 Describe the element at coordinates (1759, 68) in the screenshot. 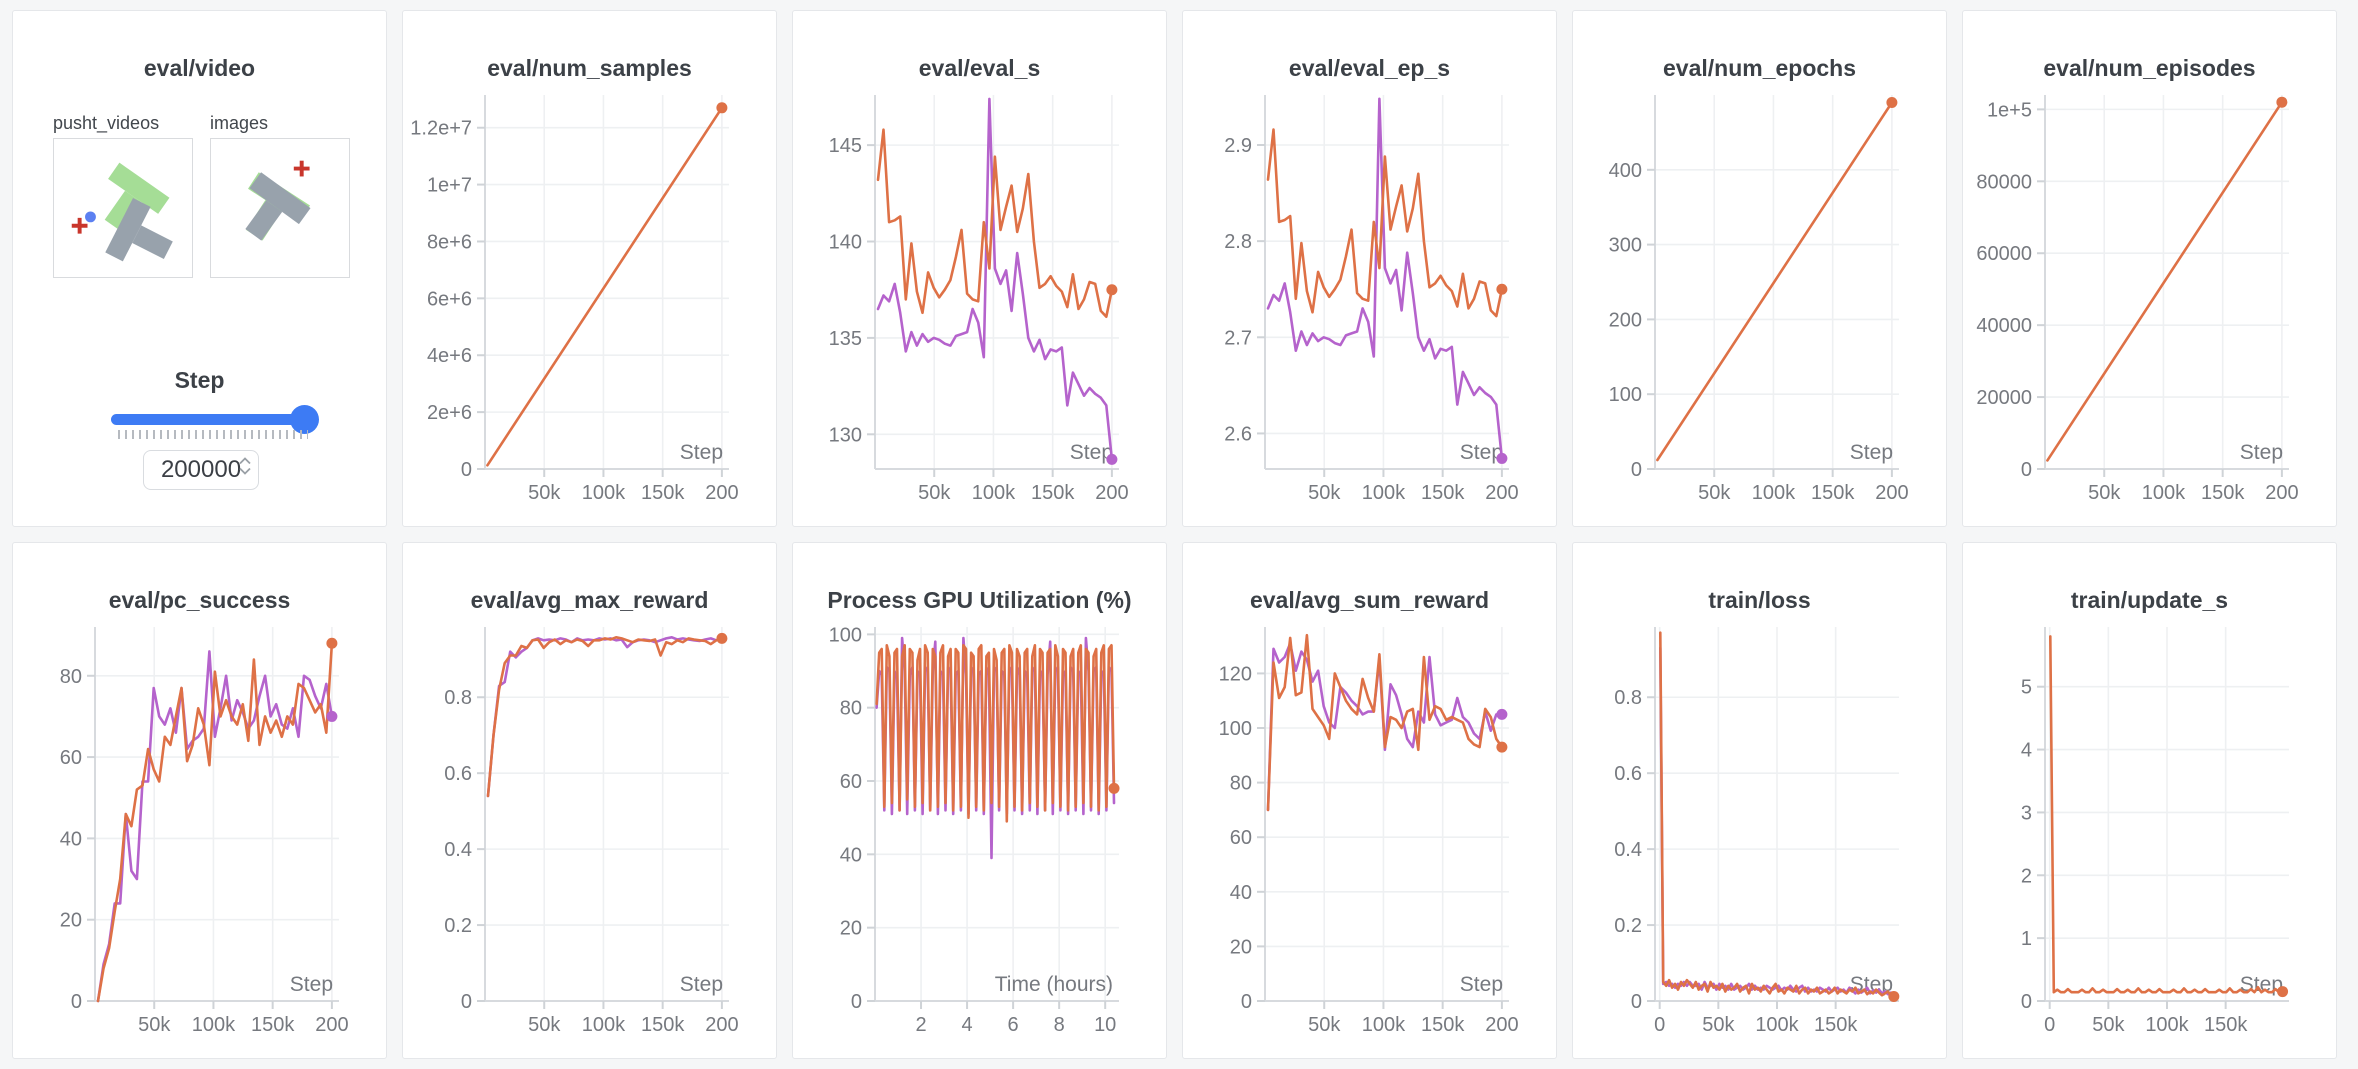

I see `chart-title: eval/num_epochs` at that location.